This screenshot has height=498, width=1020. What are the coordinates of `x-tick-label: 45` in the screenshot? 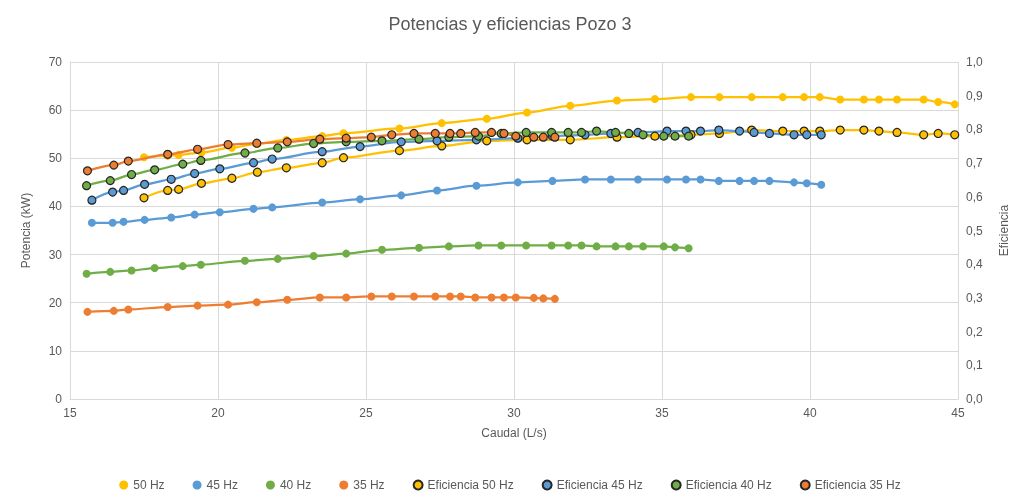 It's located at (958, 413).